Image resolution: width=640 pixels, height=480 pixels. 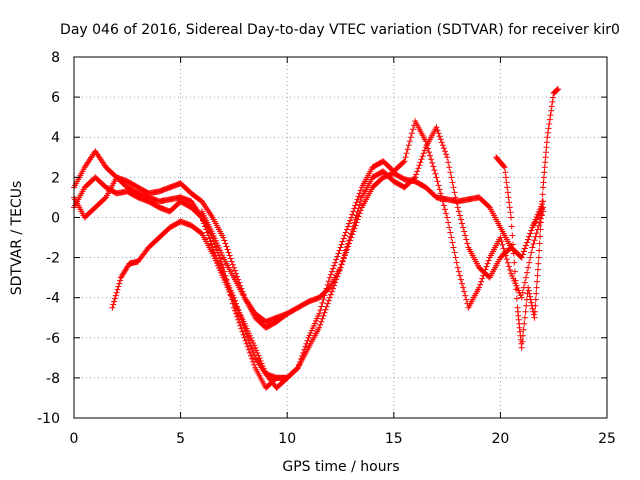 What do you see at coordinates (180, 439) in the screenshot?
I see `x-tick-label: 5` at bounding box center [180, 439].